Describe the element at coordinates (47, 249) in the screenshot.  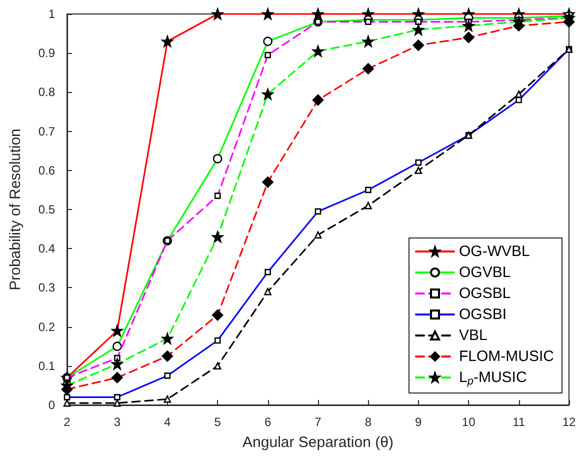
I see `y-tick-label: 0.4` at that location.